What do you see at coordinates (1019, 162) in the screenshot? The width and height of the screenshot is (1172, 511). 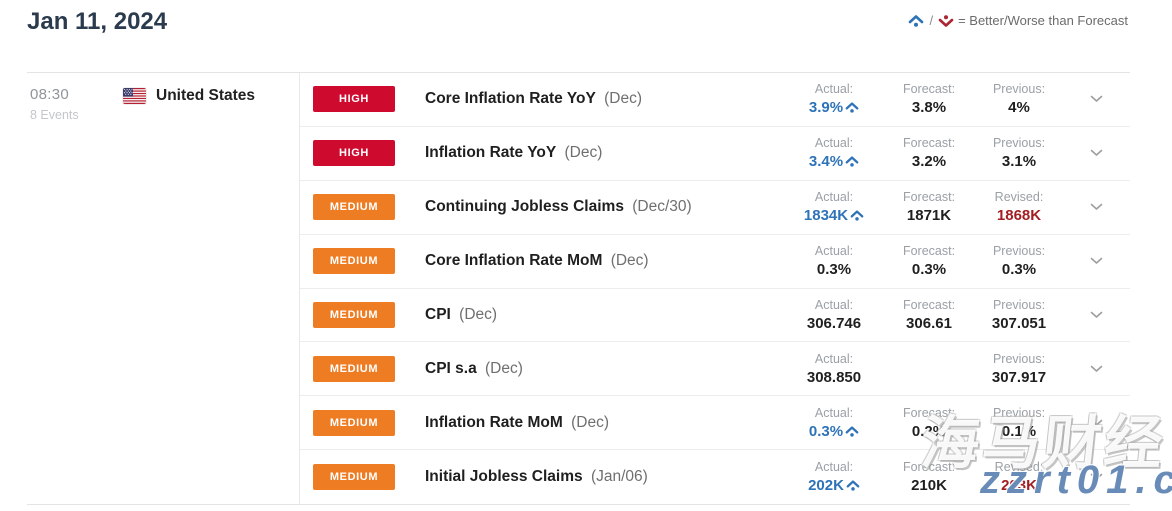 I see `previous-value: 3.1%` at bounding box center [1019, 162].